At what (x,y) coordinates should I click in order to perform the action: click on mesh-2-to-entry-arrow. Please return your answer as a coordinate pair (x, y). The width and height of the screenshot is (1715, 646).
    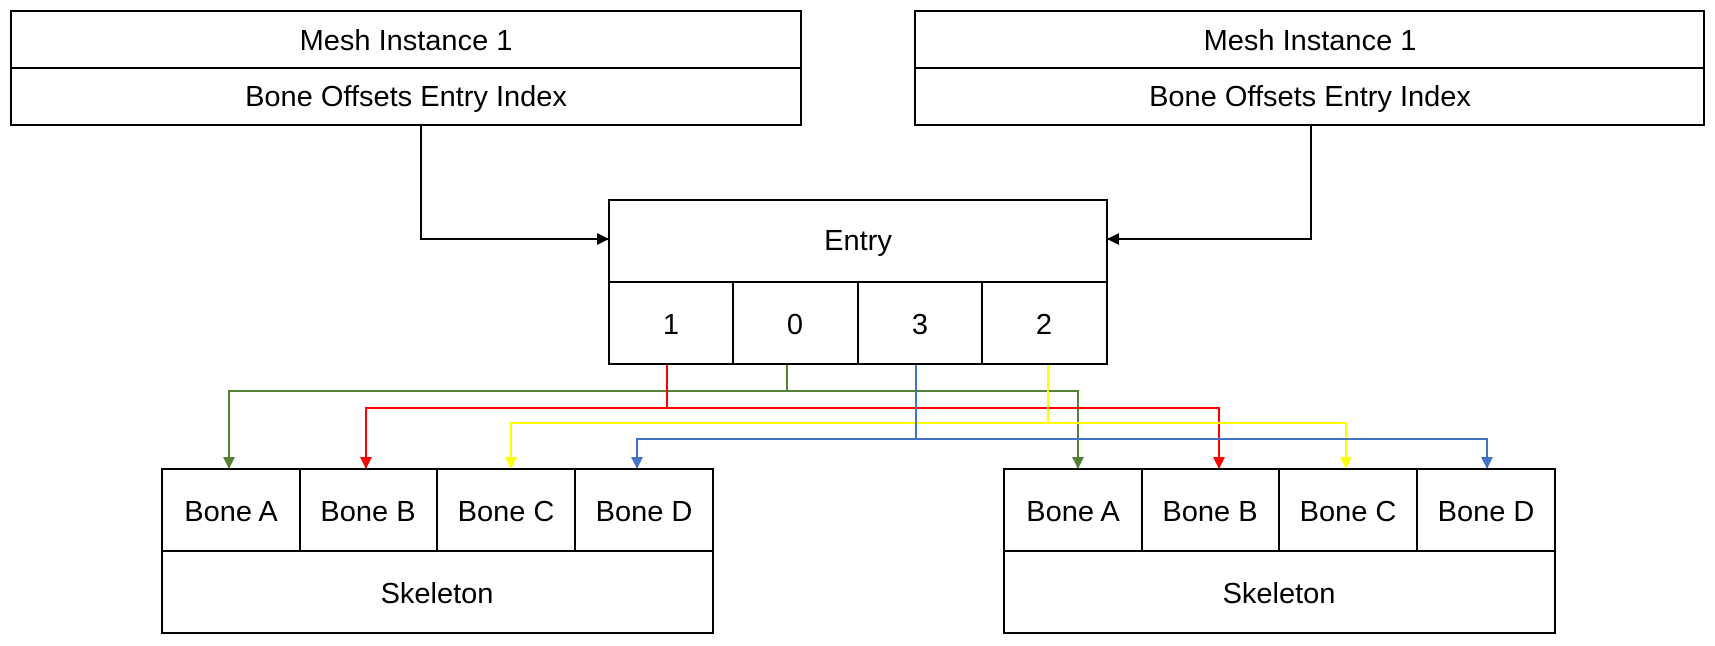
    Looking at the image, I should click on (1209, 185).